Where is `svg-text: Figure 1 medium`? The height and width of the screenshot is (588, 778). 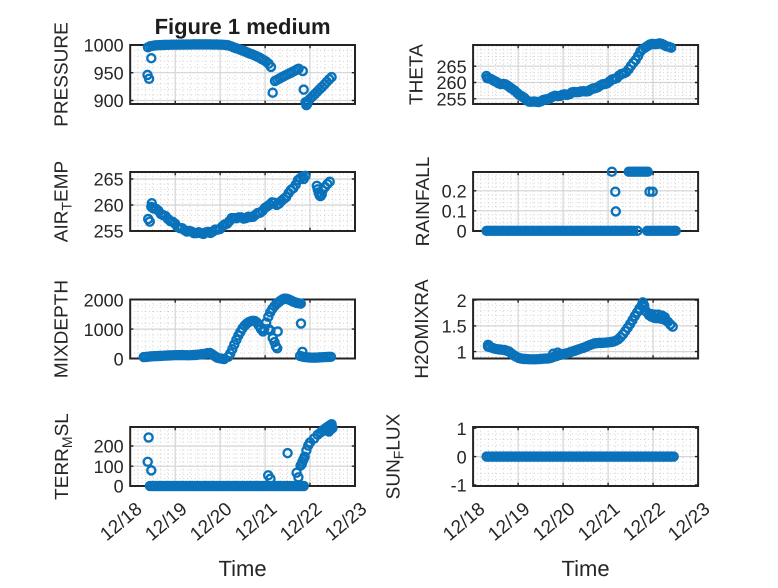 svg-text: Figure 1 medium is located at coordinates (243, 26).